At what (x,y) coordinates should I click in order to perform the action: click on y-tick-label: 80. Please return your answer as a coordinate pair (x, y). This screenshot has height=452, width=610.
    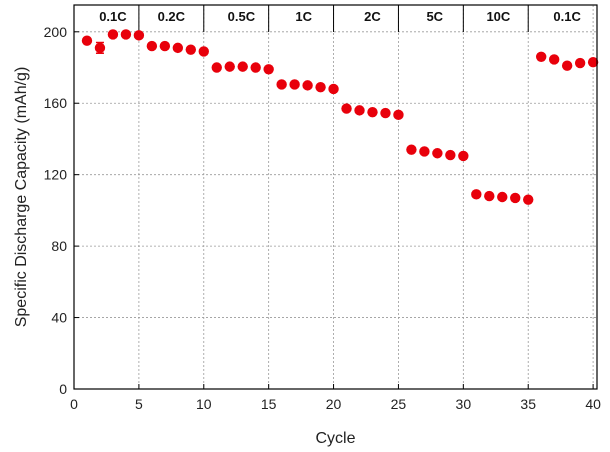
    Looking at the image, I should click on (59, 246).